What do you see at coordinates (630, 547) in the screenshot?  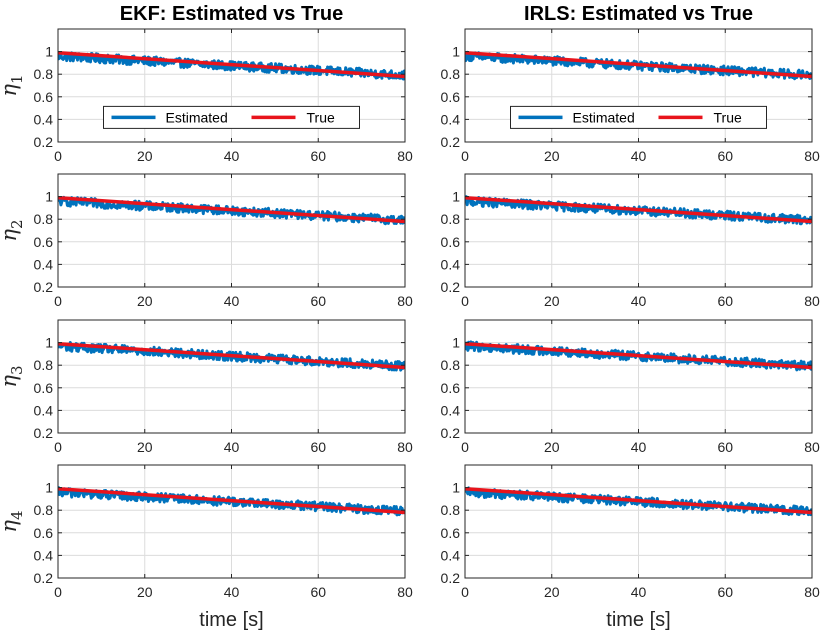 I see `subplot-irls-4: 0 20 40 60 80 0.2 0.4 0.6 0.8 1 time [s]` at bounding box center [630, 547].